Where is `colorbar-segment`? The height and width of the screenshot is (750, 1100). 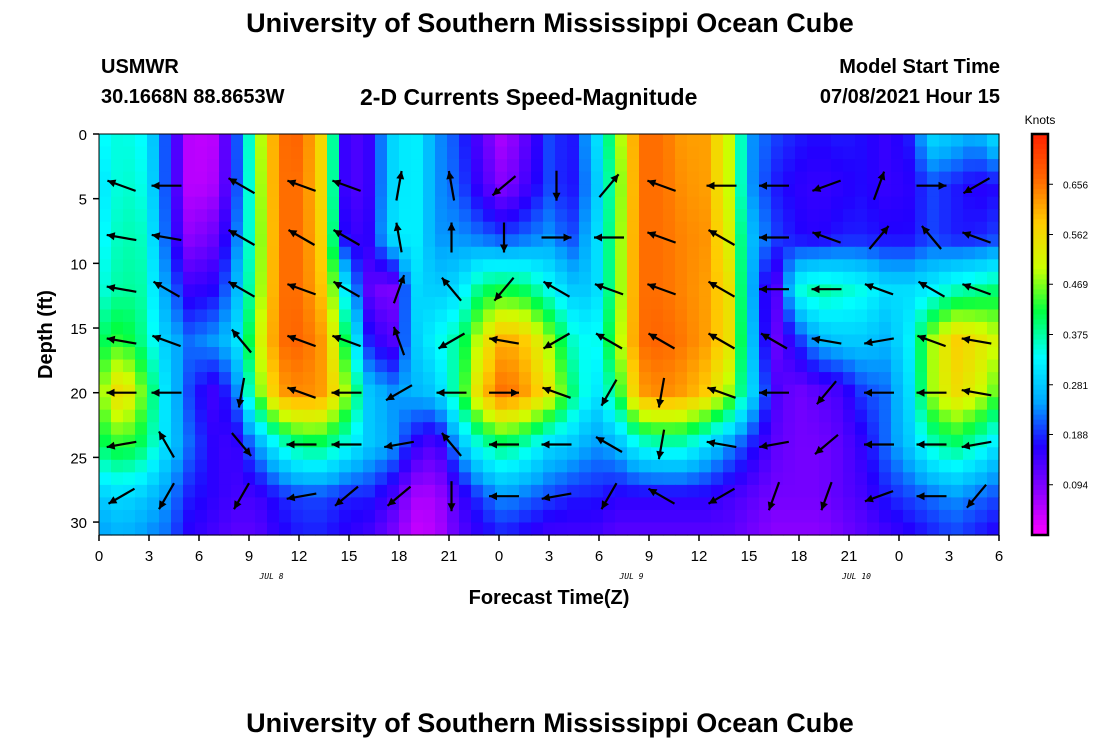 colorbar-segment is located at coordinates (1040, 517).